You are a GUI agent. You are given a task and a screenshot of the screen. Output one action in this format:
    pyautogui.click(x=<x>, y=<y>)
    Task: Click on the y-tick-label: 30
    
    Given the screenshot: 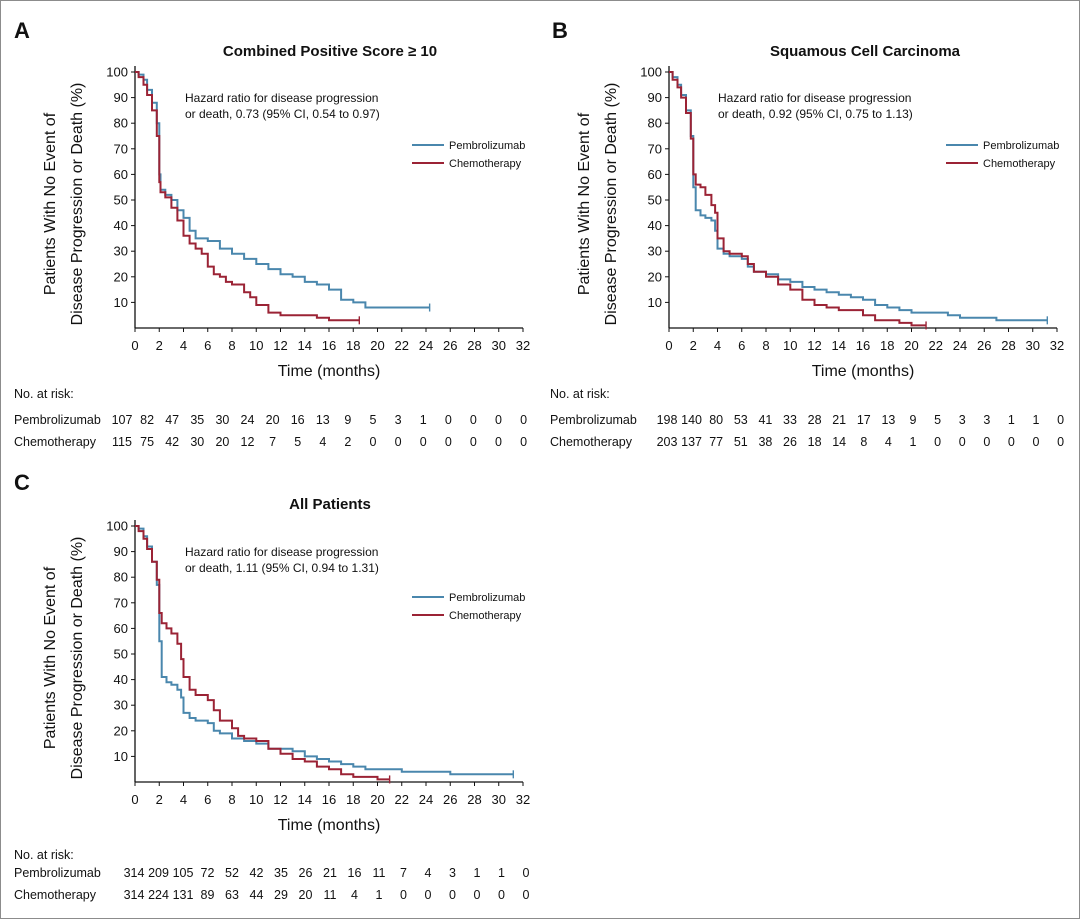 What is the action you would take?
    pyautogui.click(x=655, y=251)
    